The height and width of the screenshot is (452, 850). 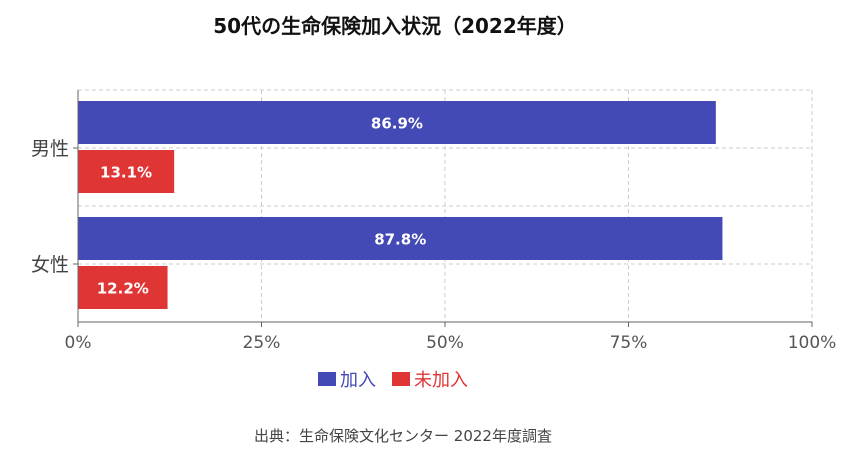 I want to click on legend-label: 未加入, so click(x=441, y=380).